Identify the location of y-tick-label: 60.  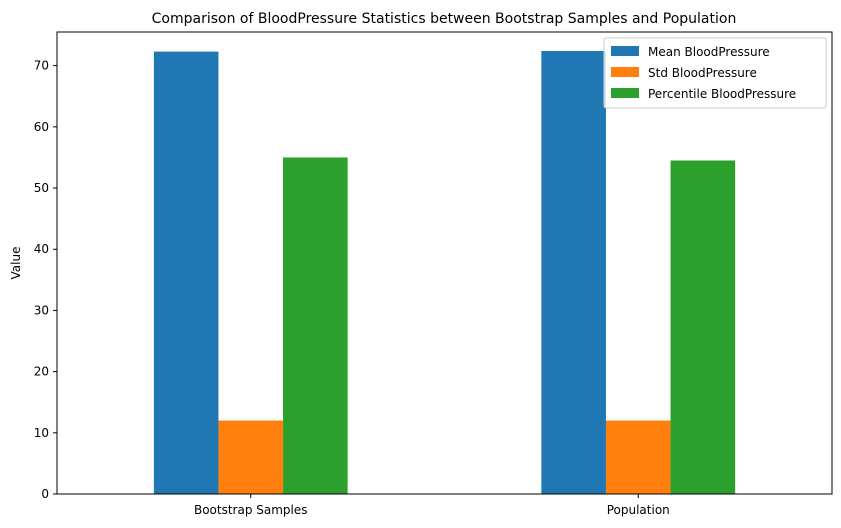
(41, 127).